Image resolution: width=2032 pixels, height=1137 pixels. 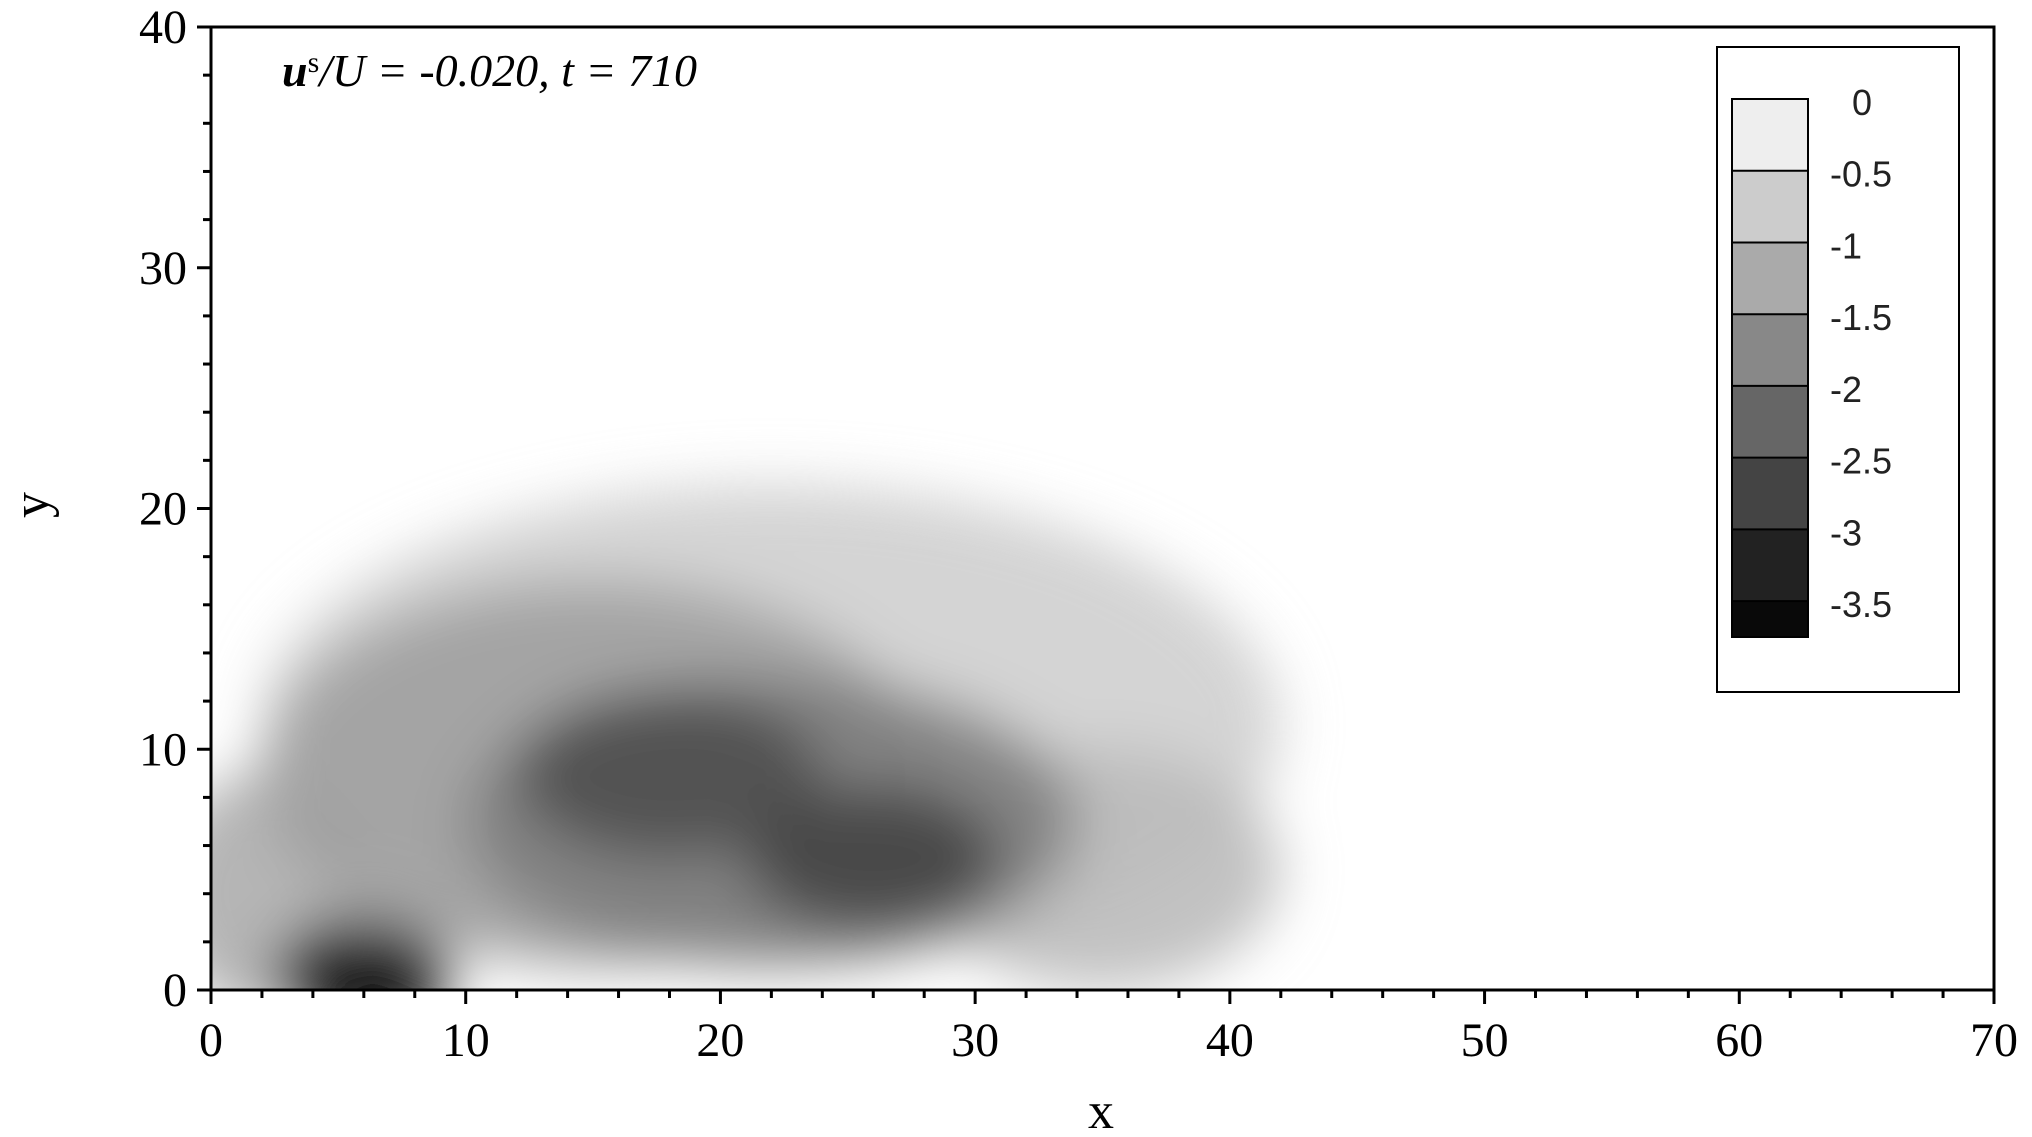 I want to click on y-tick-label: 30, so click(x=163, y=268).